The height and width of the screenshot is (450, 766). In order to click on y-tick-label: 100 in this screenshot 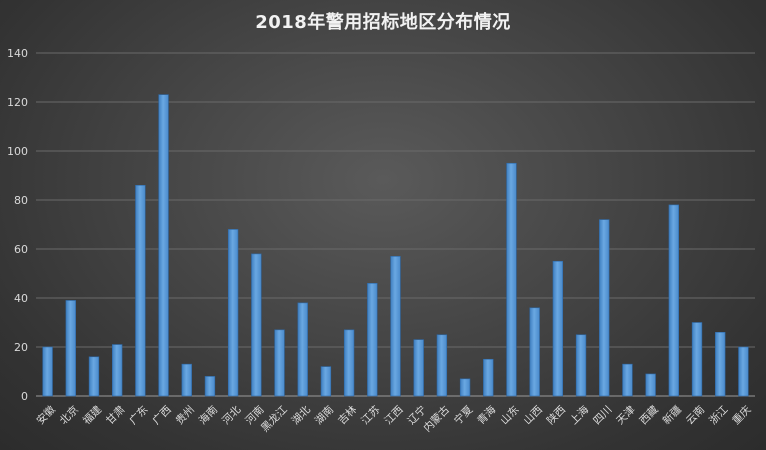, I will do `click(17, 151)`.